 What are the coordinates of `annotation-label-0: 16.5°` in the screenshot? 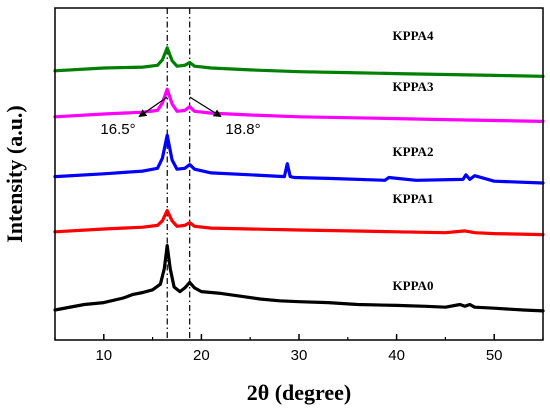 It's located at (117, 129).